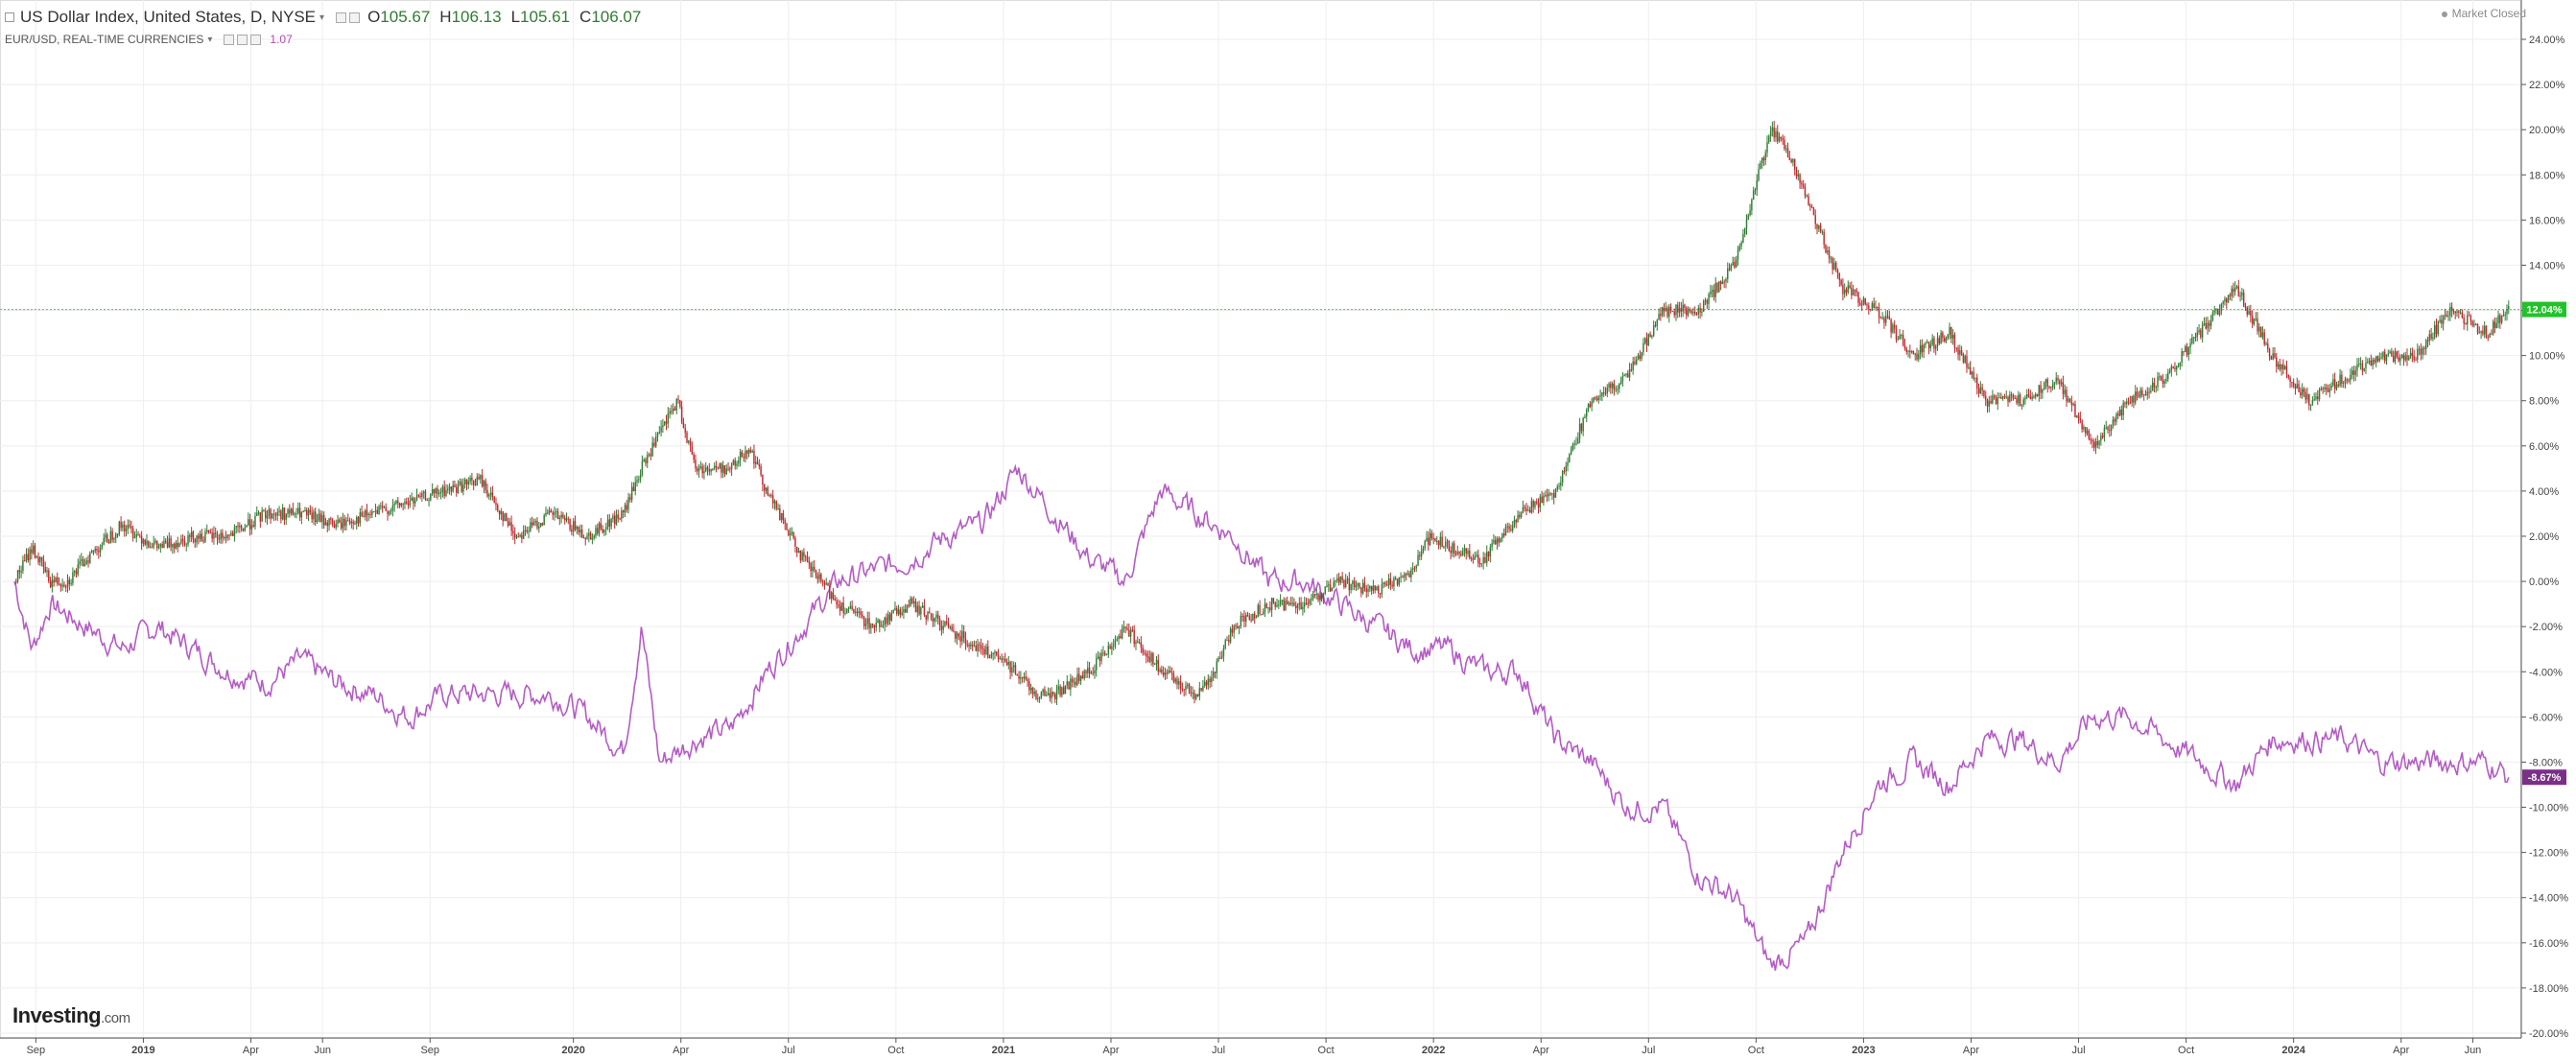 This screenshot has width=2576, height=1060. What do you see at coordinates (256, 40) in the screenshot?
I see `close-icon` at bounding box center [256, 40].